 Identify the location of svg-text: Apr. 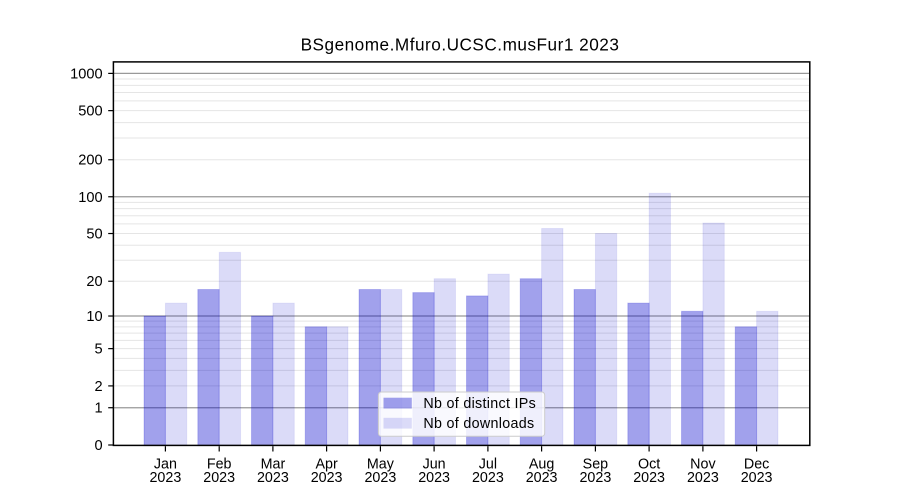
(326, 464).